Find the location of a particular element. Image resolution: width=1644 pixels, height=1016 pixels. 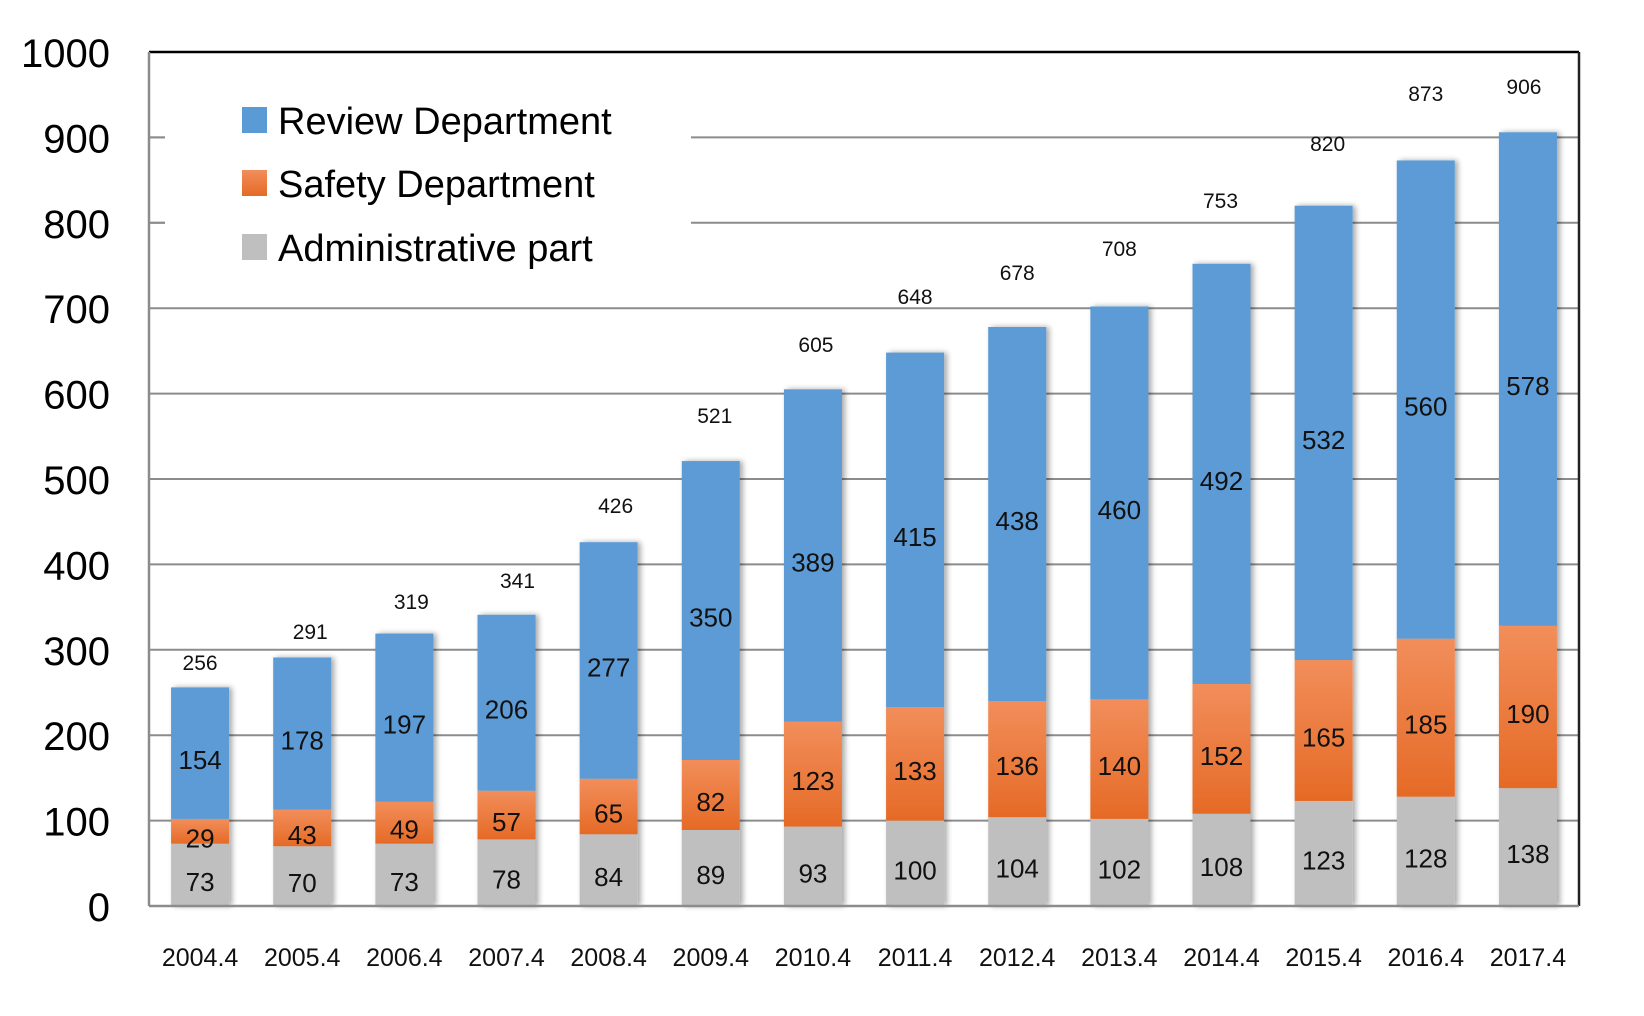

segment-label-review-department: 389 is located at coordinates (812, 562).